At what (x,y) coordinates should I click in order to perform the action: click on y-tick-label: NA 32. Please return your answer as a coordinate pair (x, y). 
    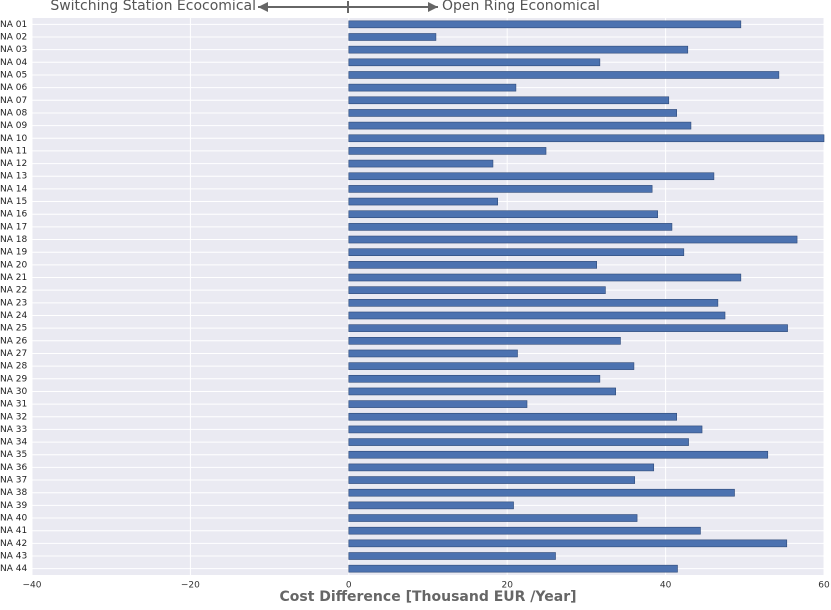
    Looking at the image, I should click on (13, 417).